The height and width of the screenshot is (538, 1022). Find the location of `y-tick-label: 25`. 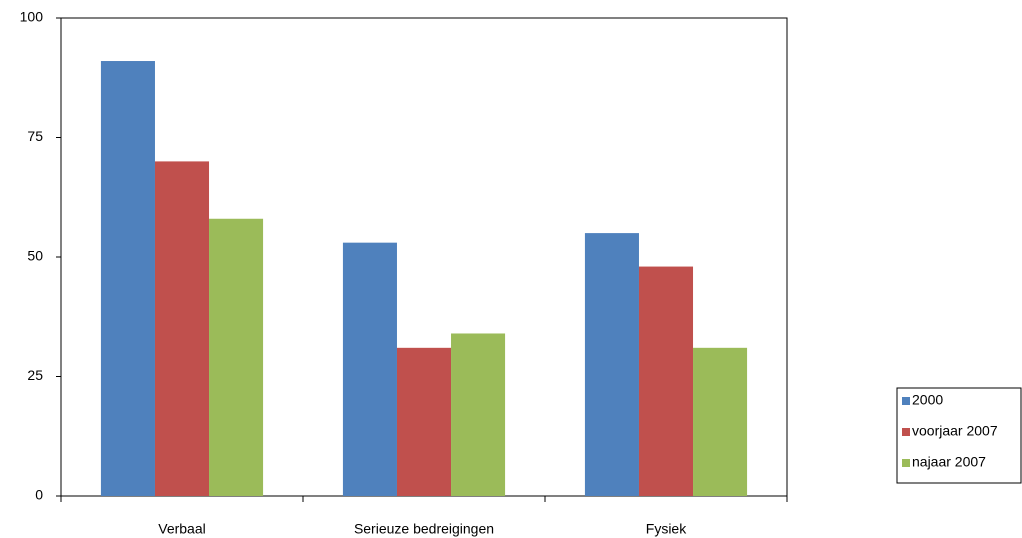

y-tick-label: 25 is located at coordinates (35, 375).